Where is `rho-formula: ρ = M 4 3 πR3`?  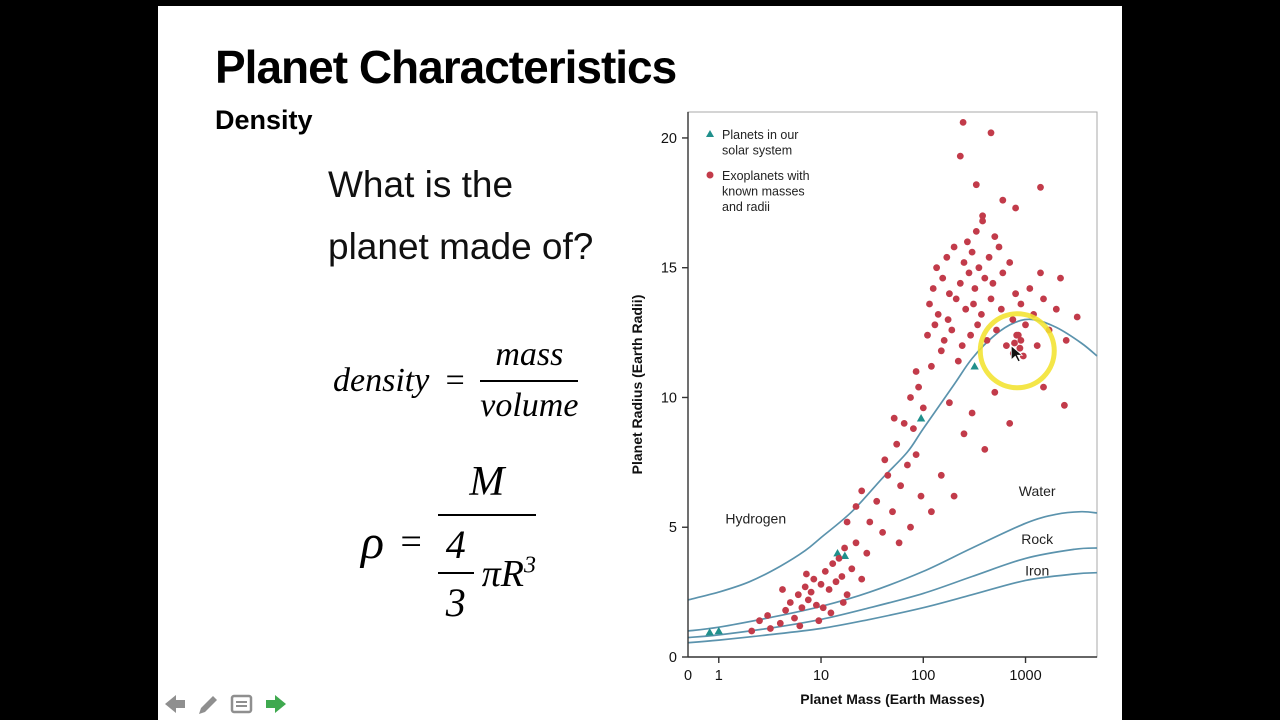 rho-formula: ρ = M 4 3 πR3 is located at coordinates (448, 542).